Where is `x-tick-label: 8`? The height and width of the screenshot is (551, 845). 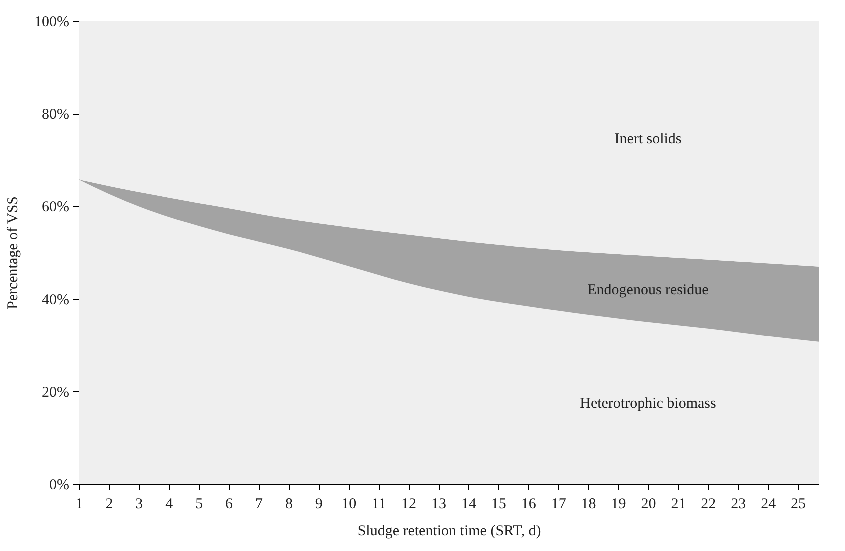 x-tick-label: 8 is located at coordinates (289, 504).